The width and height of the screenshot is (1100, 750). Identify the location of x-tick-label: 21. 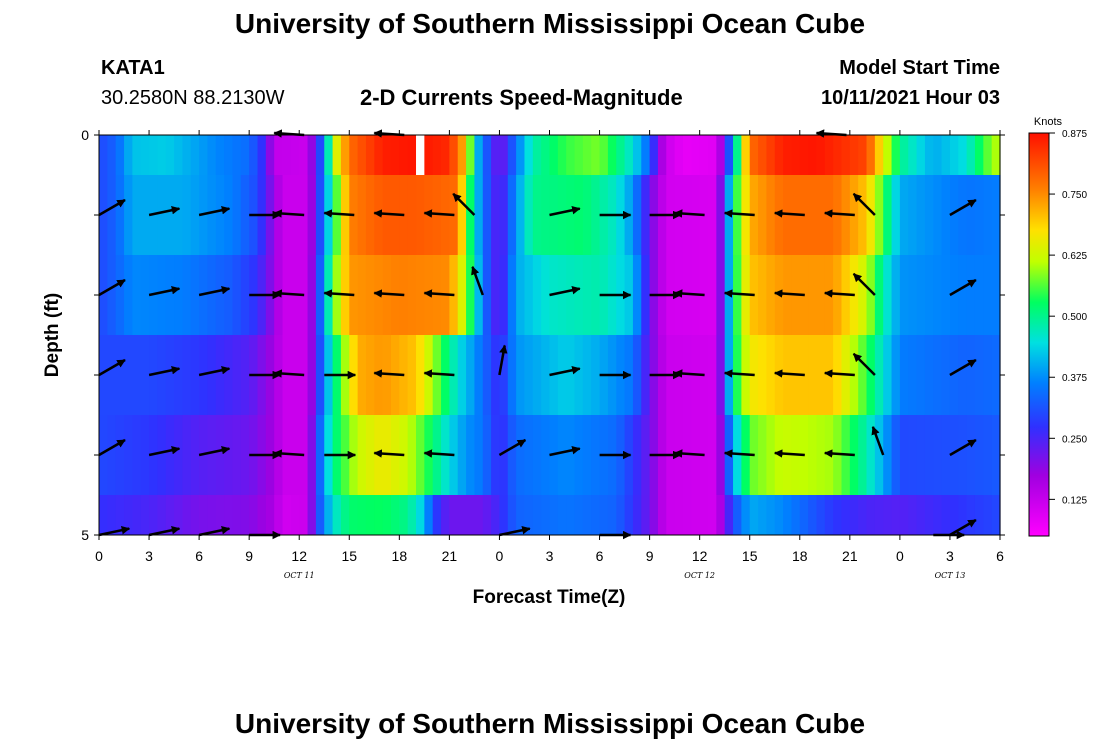
(850, 556).